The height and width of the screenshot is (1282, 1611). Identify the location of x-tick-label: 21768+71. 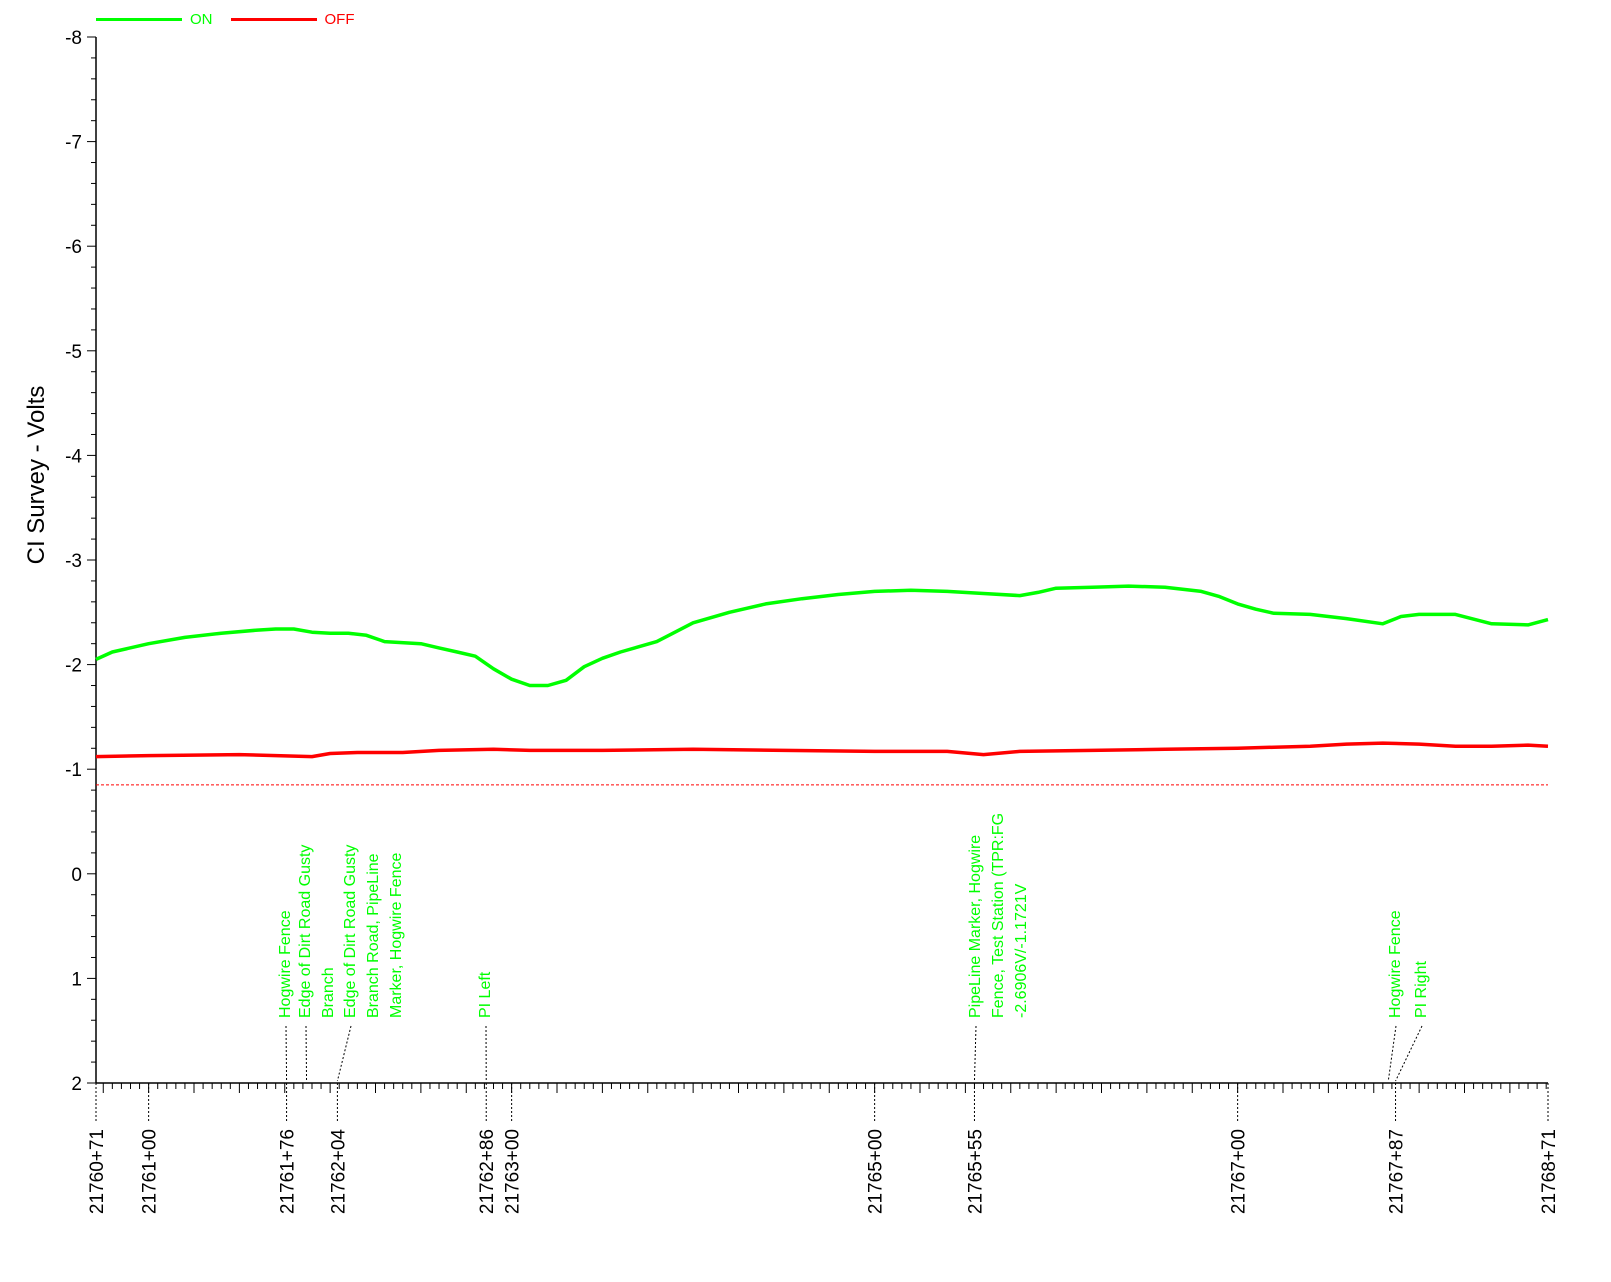
(1549, 1171).